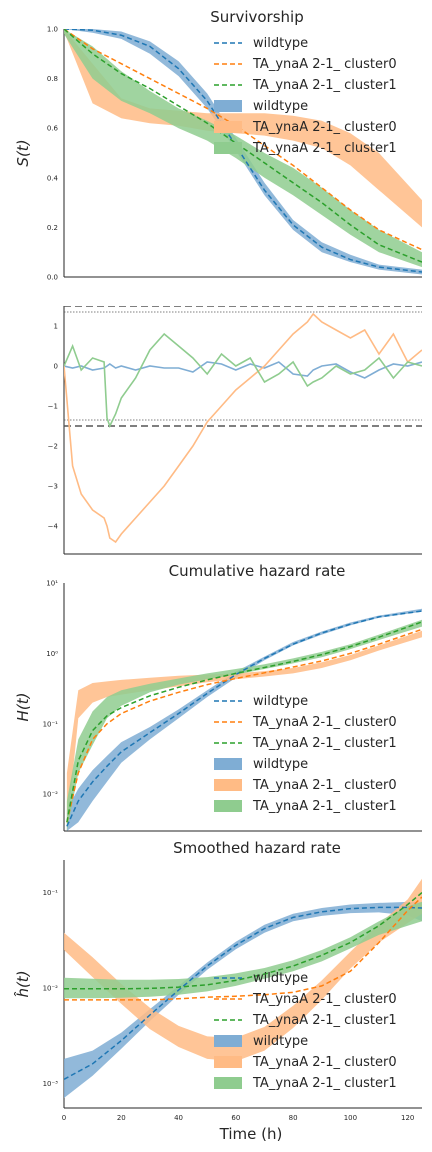 The image size is (432, 1152). Describe the element at coordinates (256, 17) in the screenshot. I see `panel-title: Survivorship` at that location.